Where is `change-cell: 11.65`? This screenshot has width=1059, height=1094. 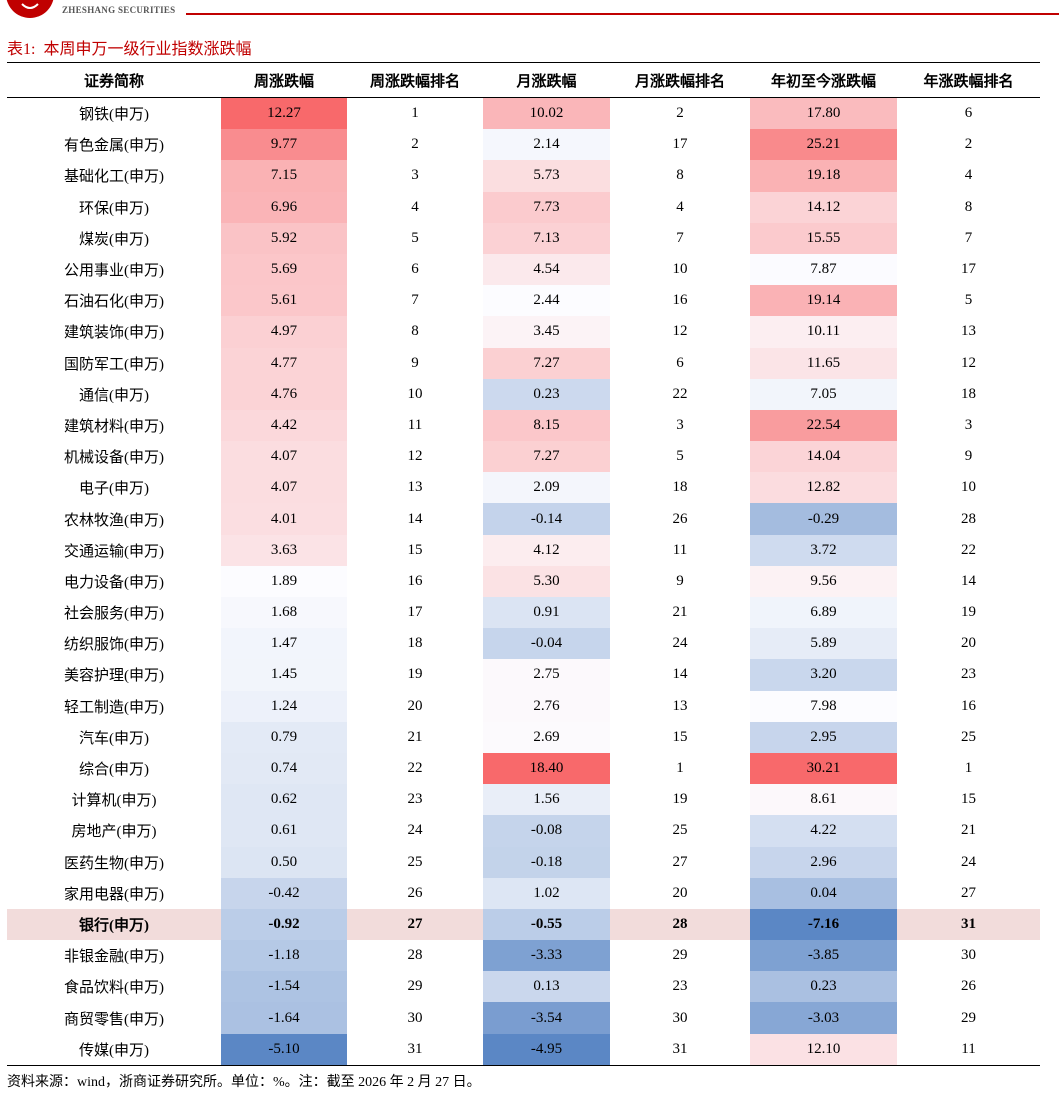
change-cell: 11.65 is located at coordinates (823, 363).